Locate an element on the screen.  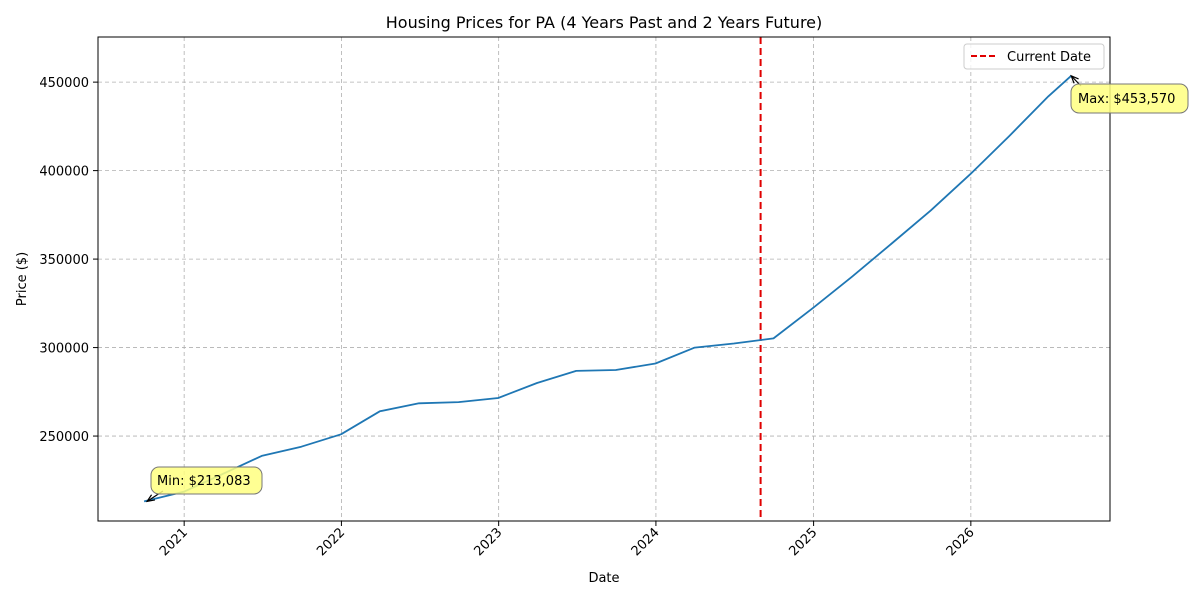
legend-box is located at coordinates (1034, 56).